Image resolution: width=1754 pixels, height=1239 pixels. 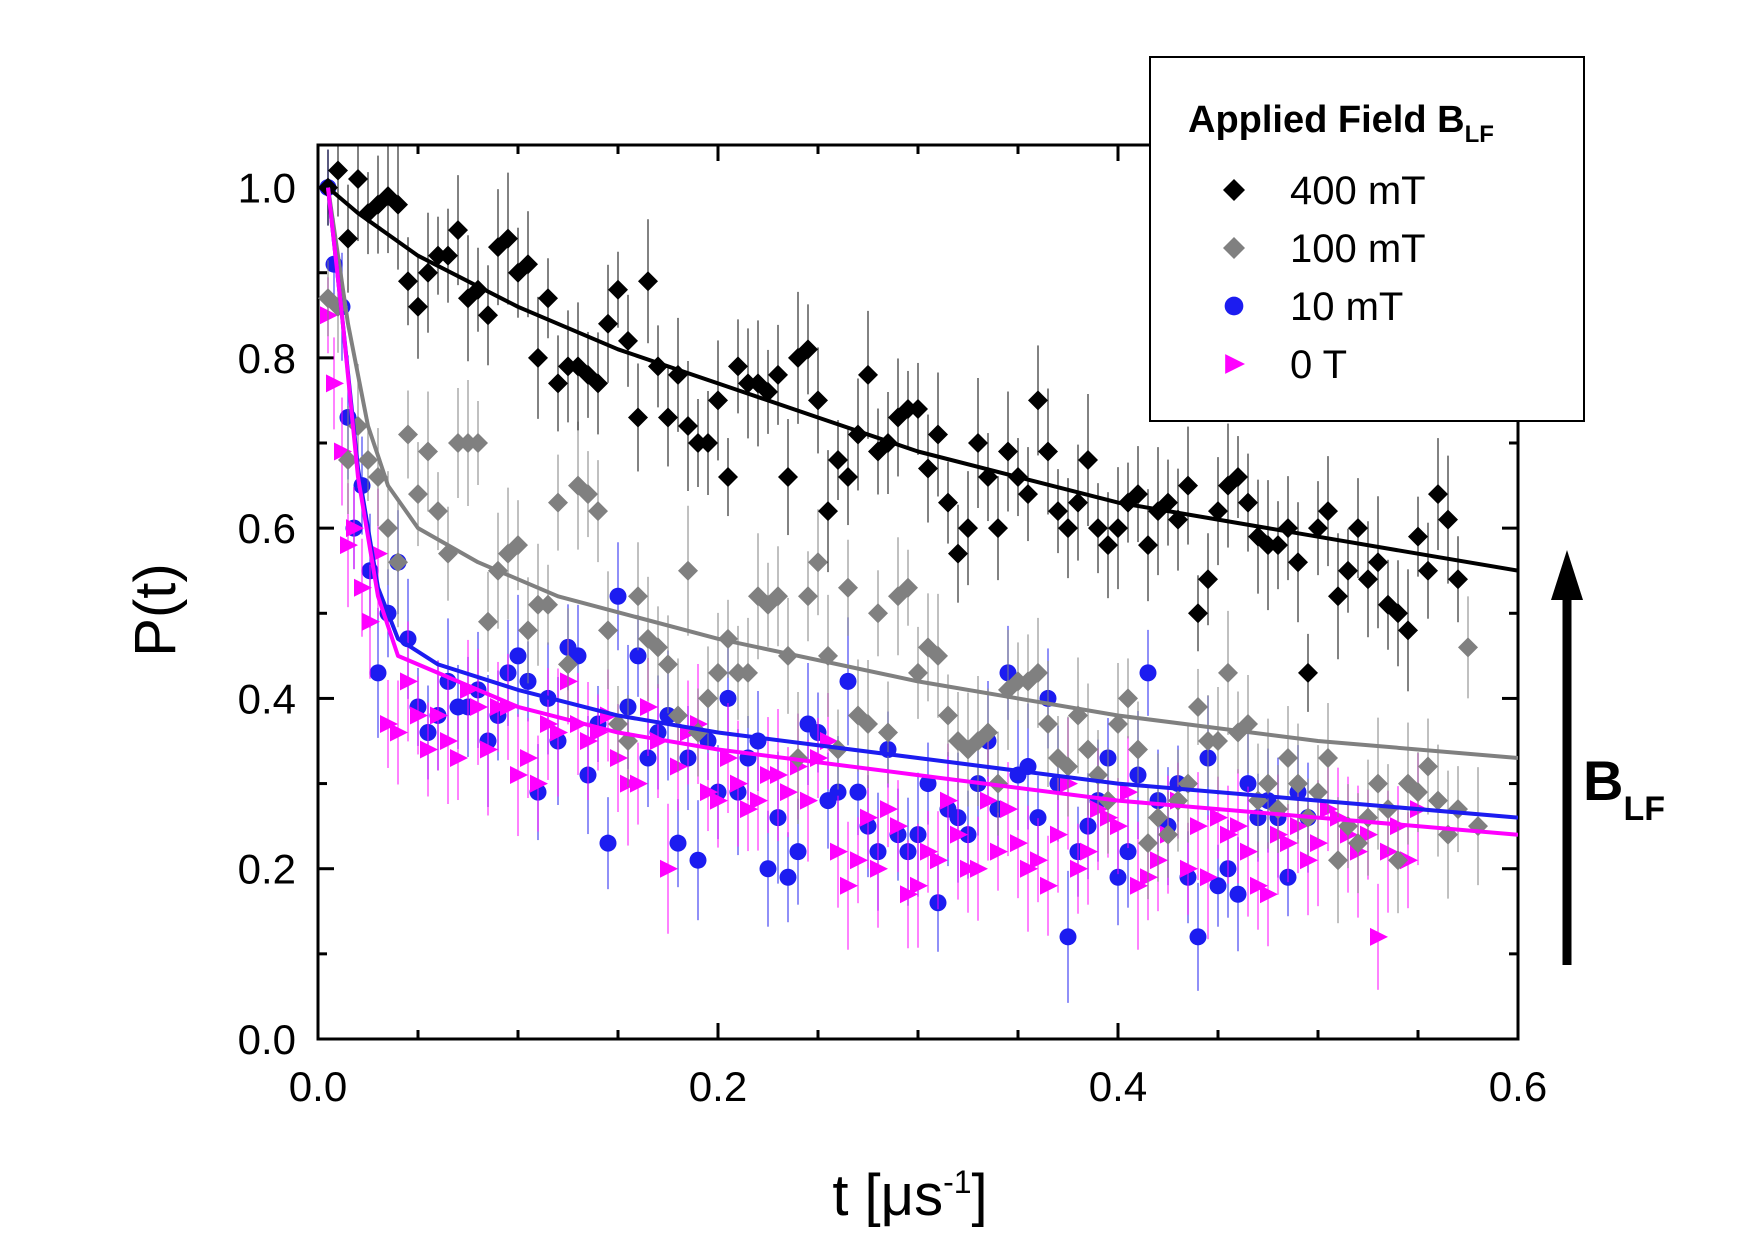 What do you see at coordinates (267, 358) in the screenshot?
I see `y-tick-label: 0.8` at bounding box center [267, 358].